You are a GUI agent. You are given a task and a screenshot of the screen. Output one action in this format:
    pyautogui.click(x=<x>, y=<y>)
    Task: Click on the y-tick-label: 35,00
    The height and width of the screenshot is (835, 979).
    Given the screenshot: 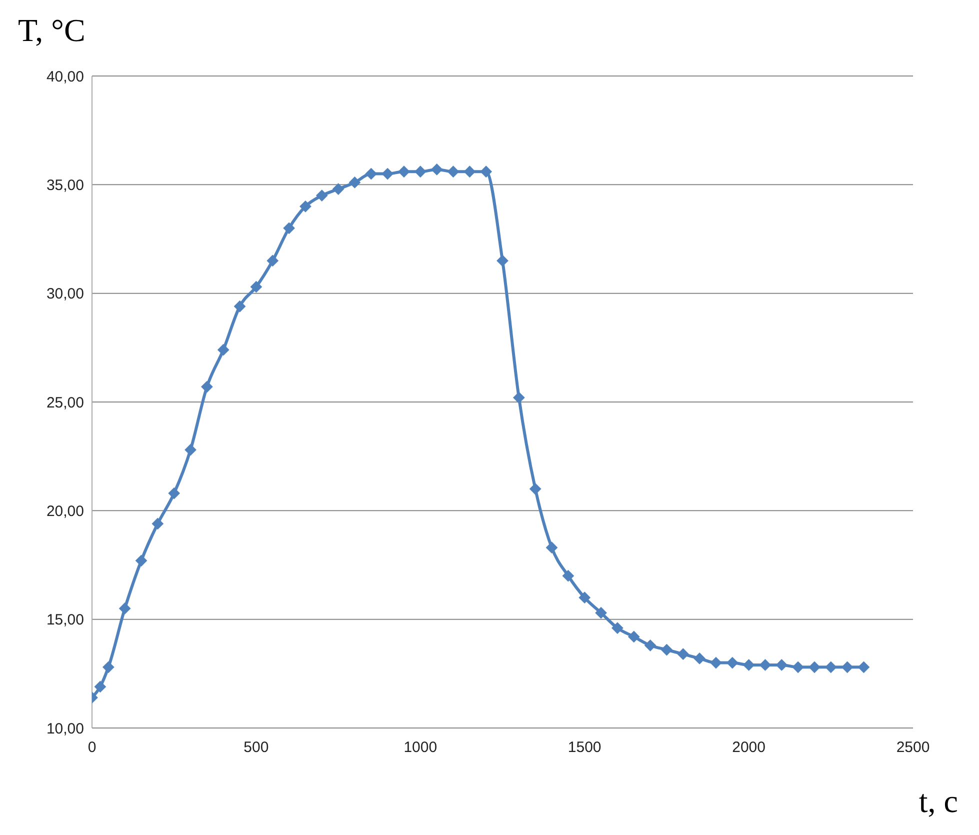 What is the action you would take?
    pyautogui.click(x=65, y=185)
    